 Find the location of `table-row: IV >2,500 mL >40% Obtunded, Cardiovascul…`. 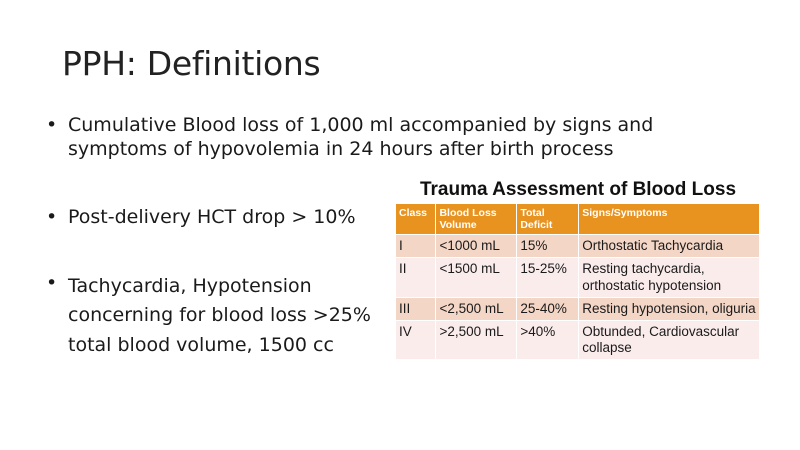

table-row: IV >2,500 mL >40% Obtunded, Cardiovascul… is located at coordinates (578, 339).